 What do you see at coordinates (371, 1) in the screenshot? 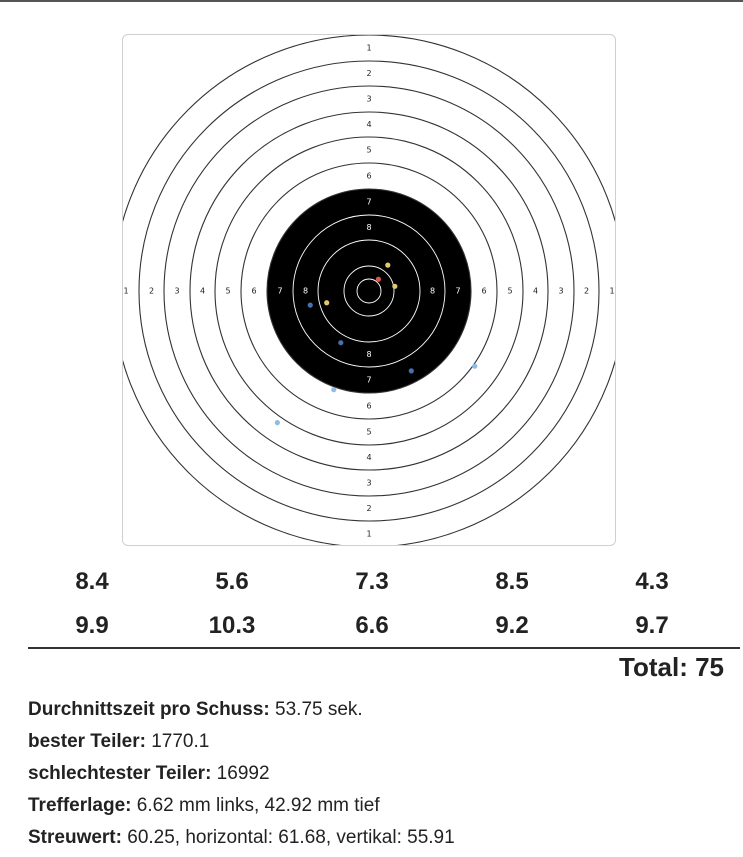
I see `top-divider` at bounding box center [371, 1].